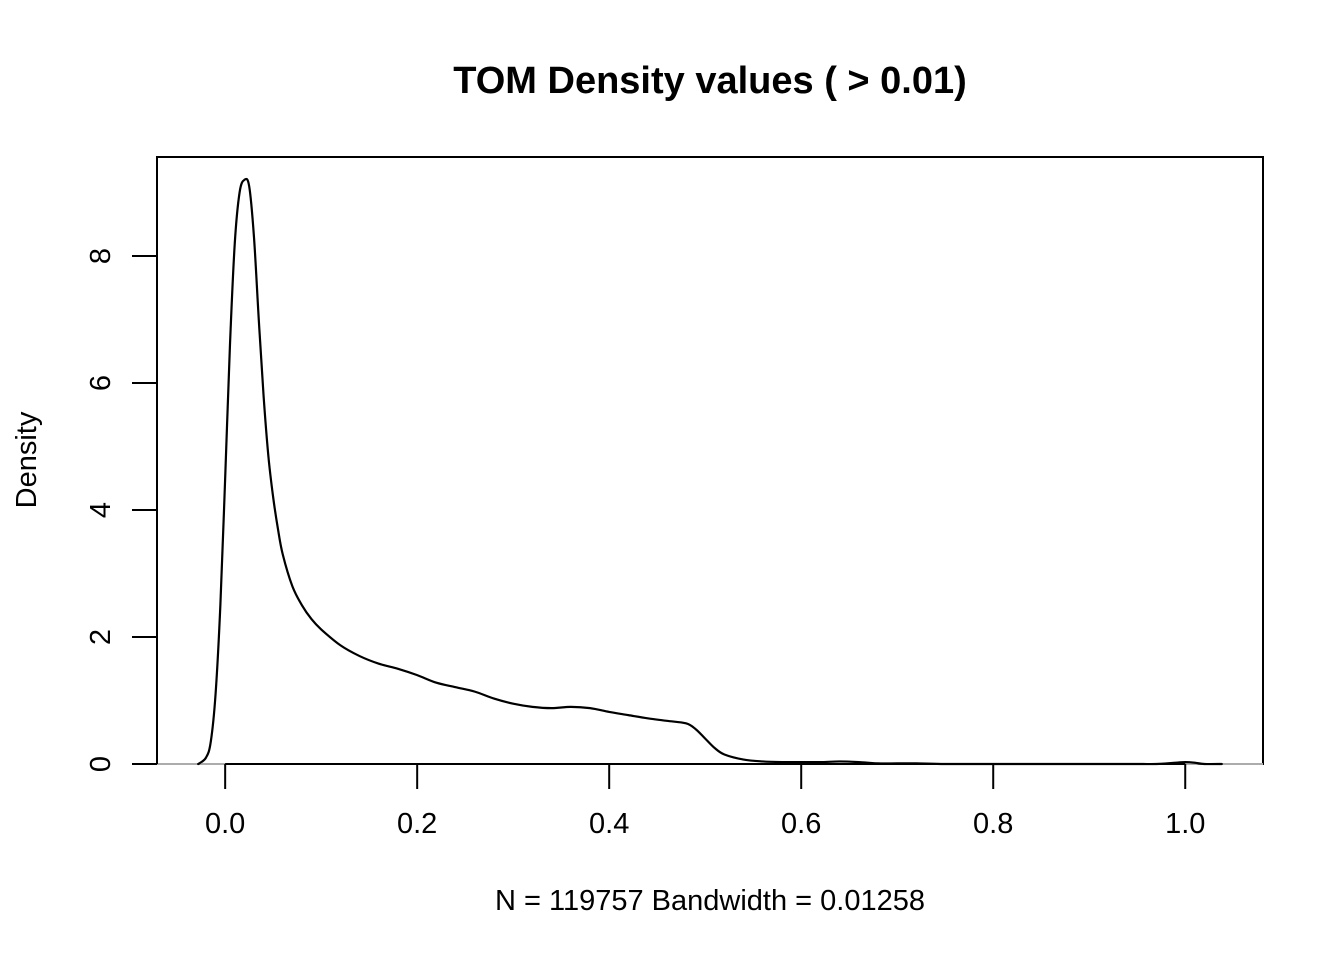  I want to click on chart-title: TOM Density values ( > 0.01), so click(710, 81).